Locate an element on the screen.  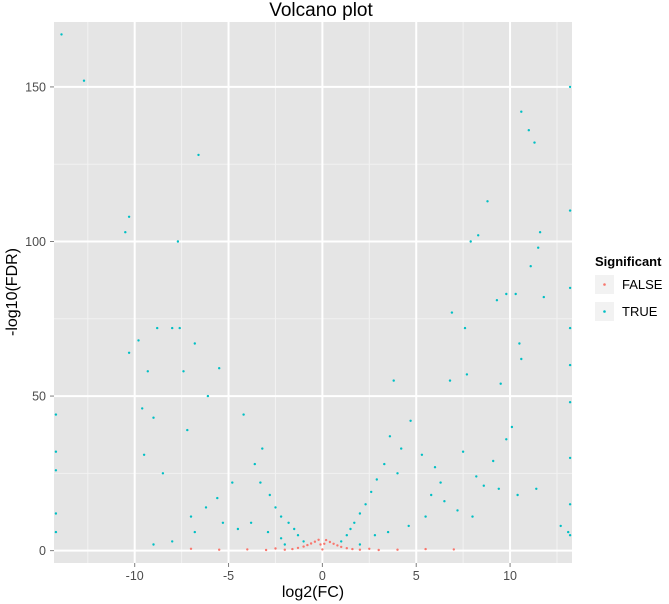
x-tick-label: -5 is located at coordinates (228, 576).